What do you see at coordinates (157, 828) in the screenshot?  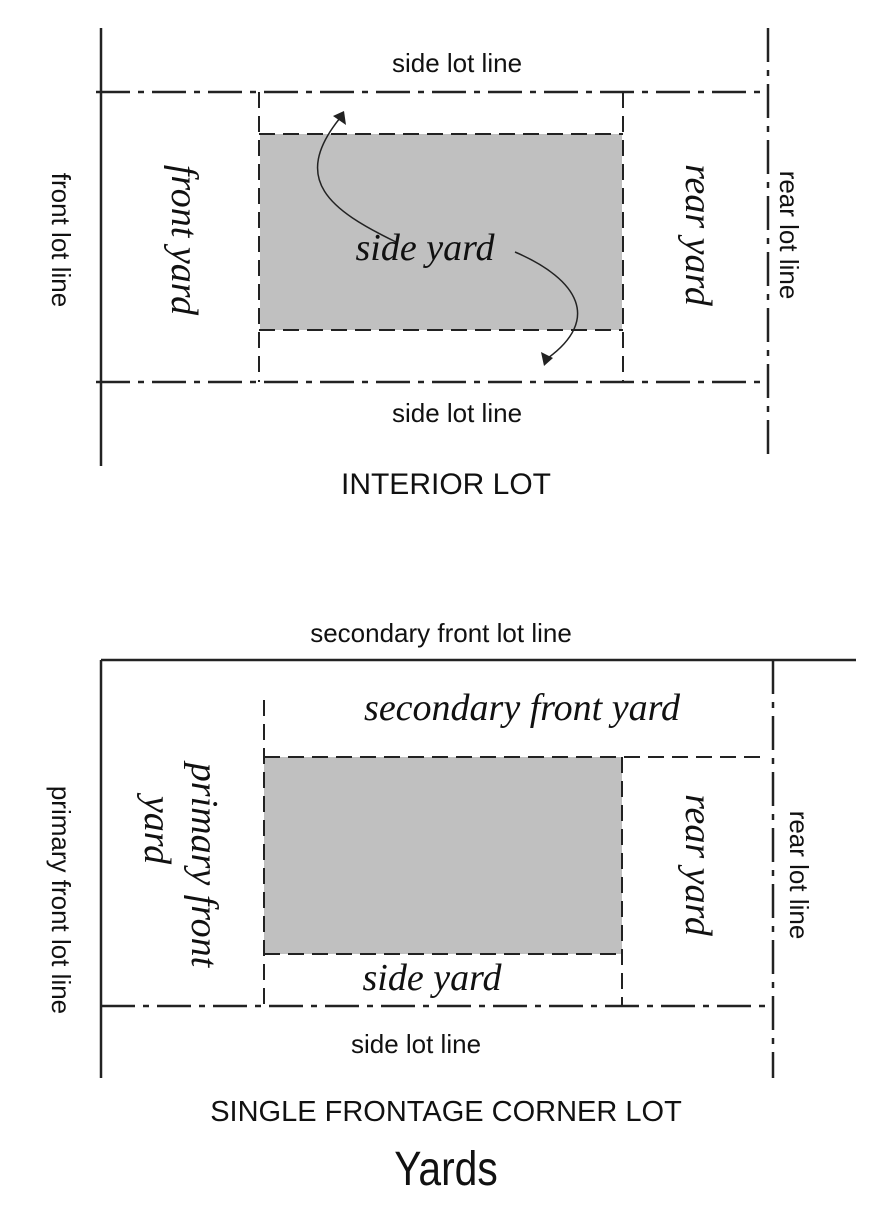 I see `corner-primary-front-yard-label-line2: yard` at bounding box center [157, 828].